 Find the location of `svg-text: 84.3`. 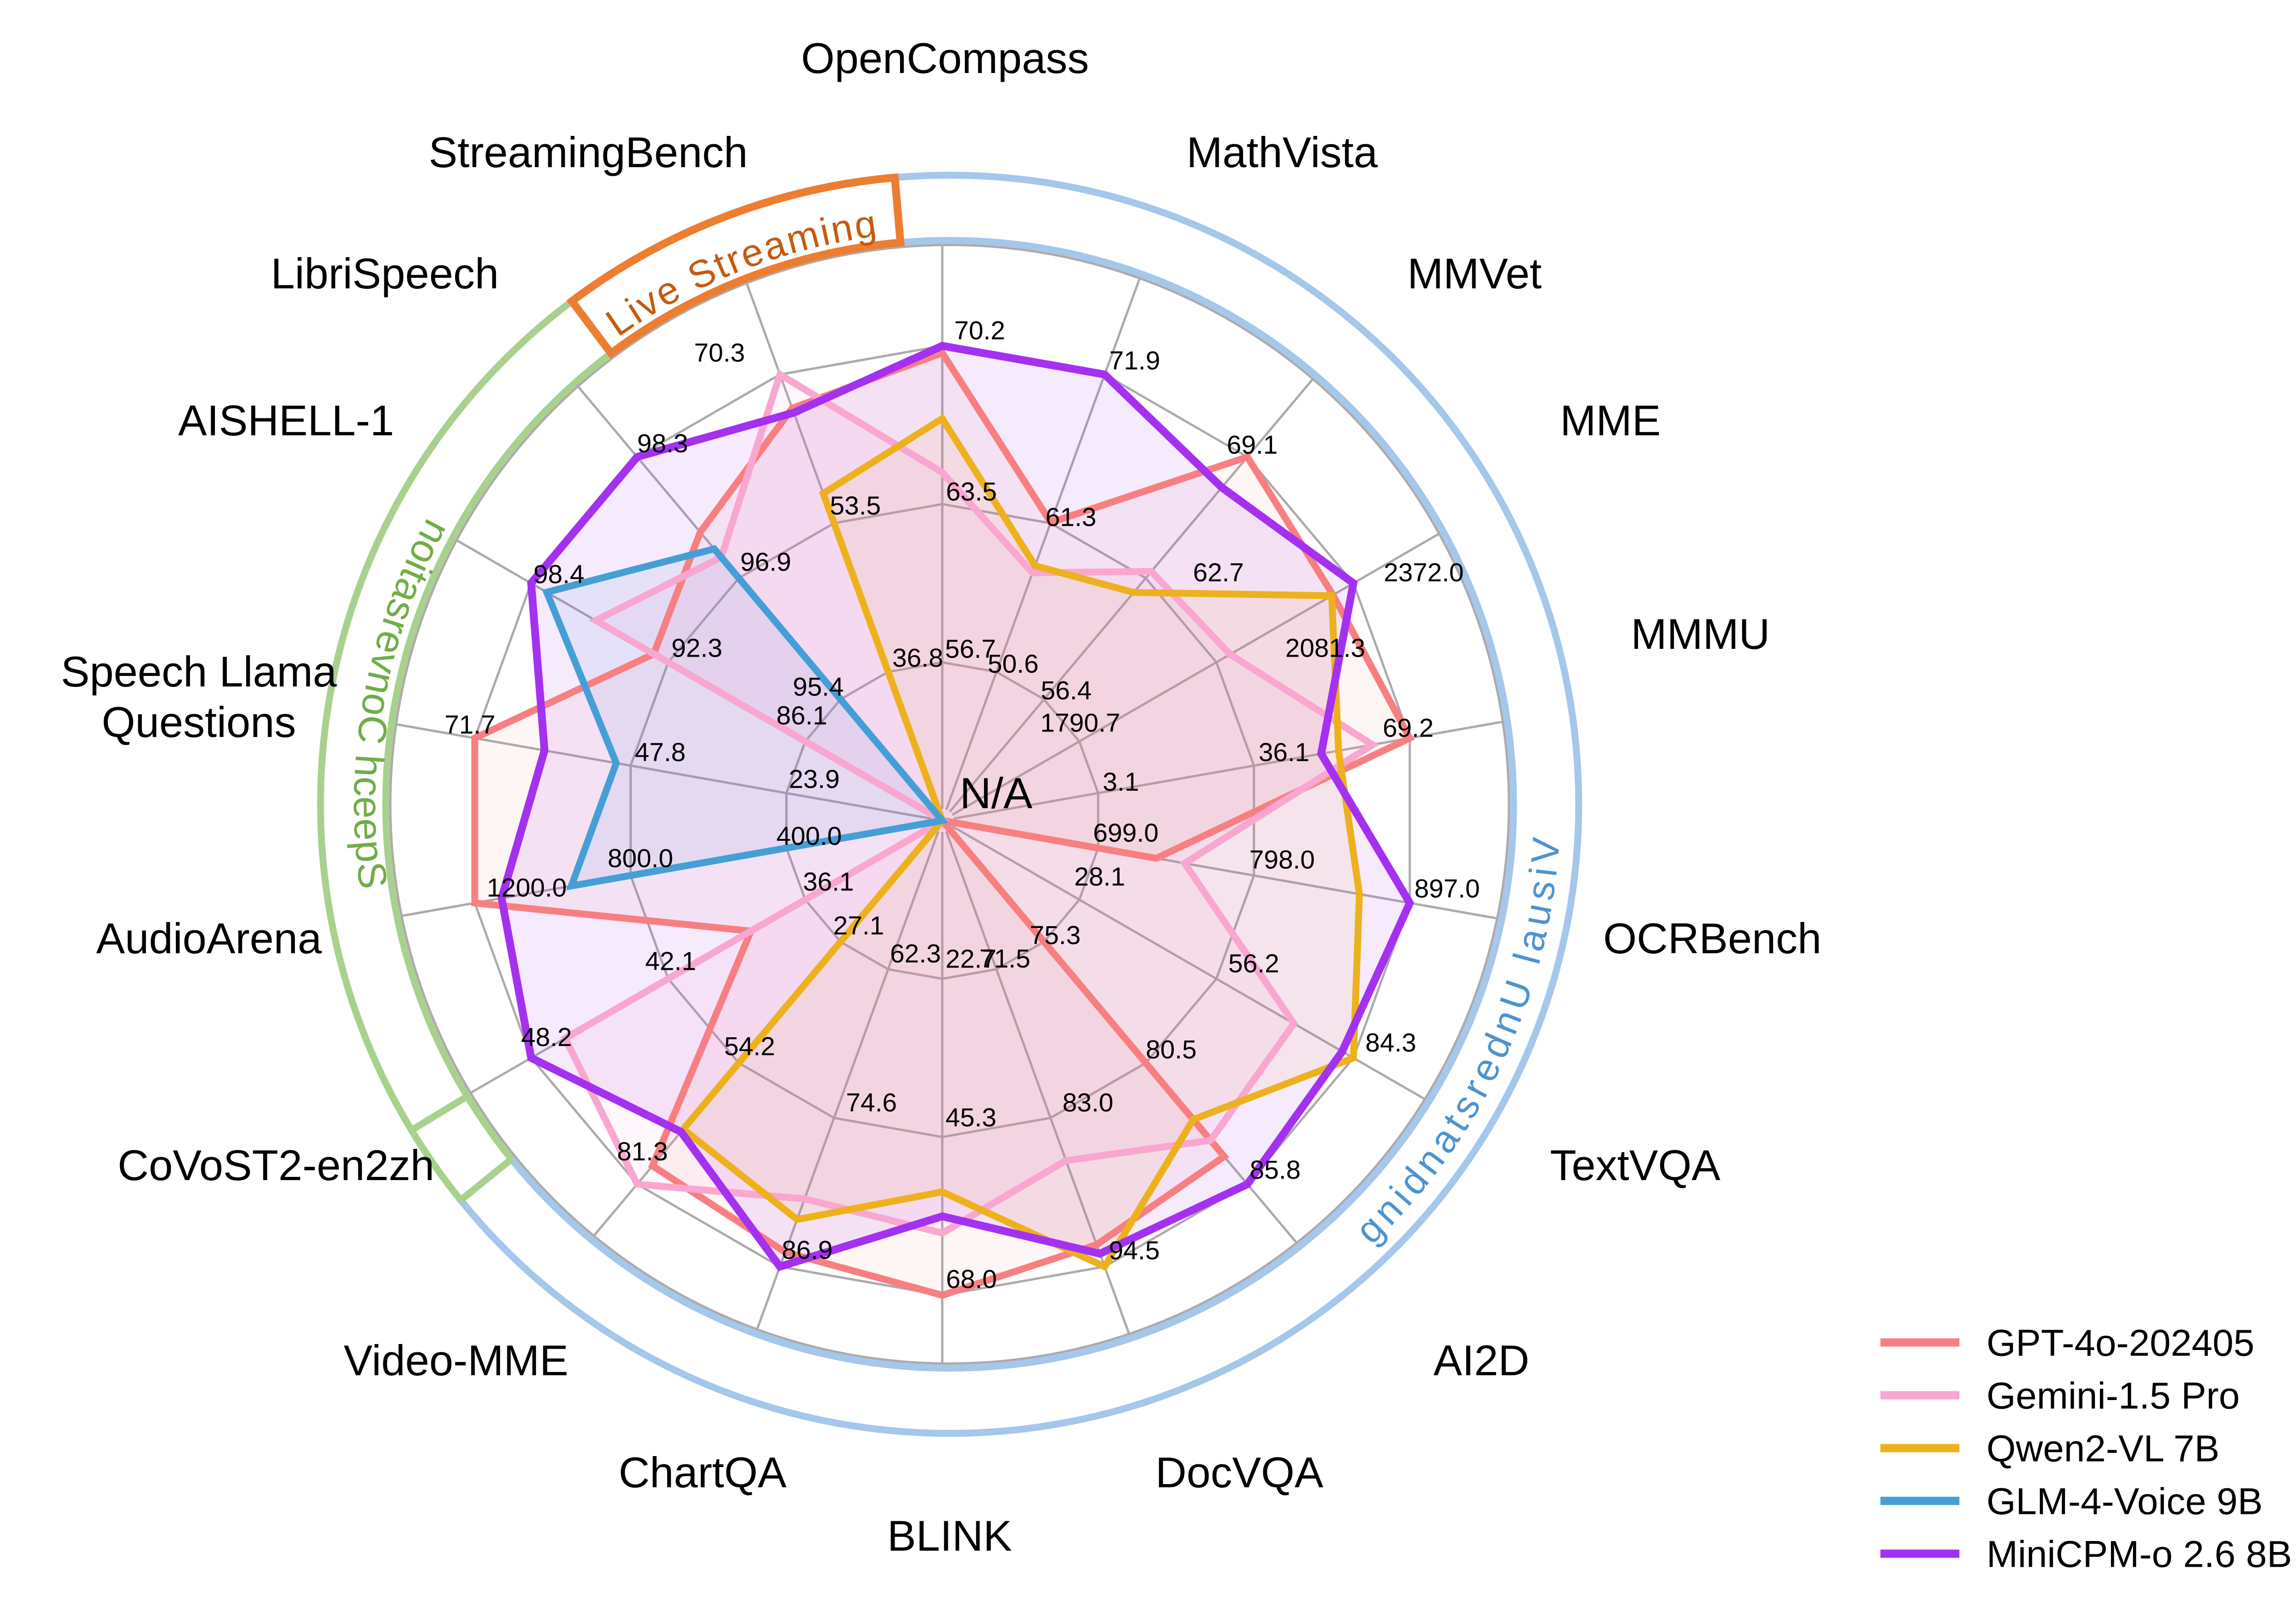

svg-text: 84.3 is located at coordinates (1390, 1042).